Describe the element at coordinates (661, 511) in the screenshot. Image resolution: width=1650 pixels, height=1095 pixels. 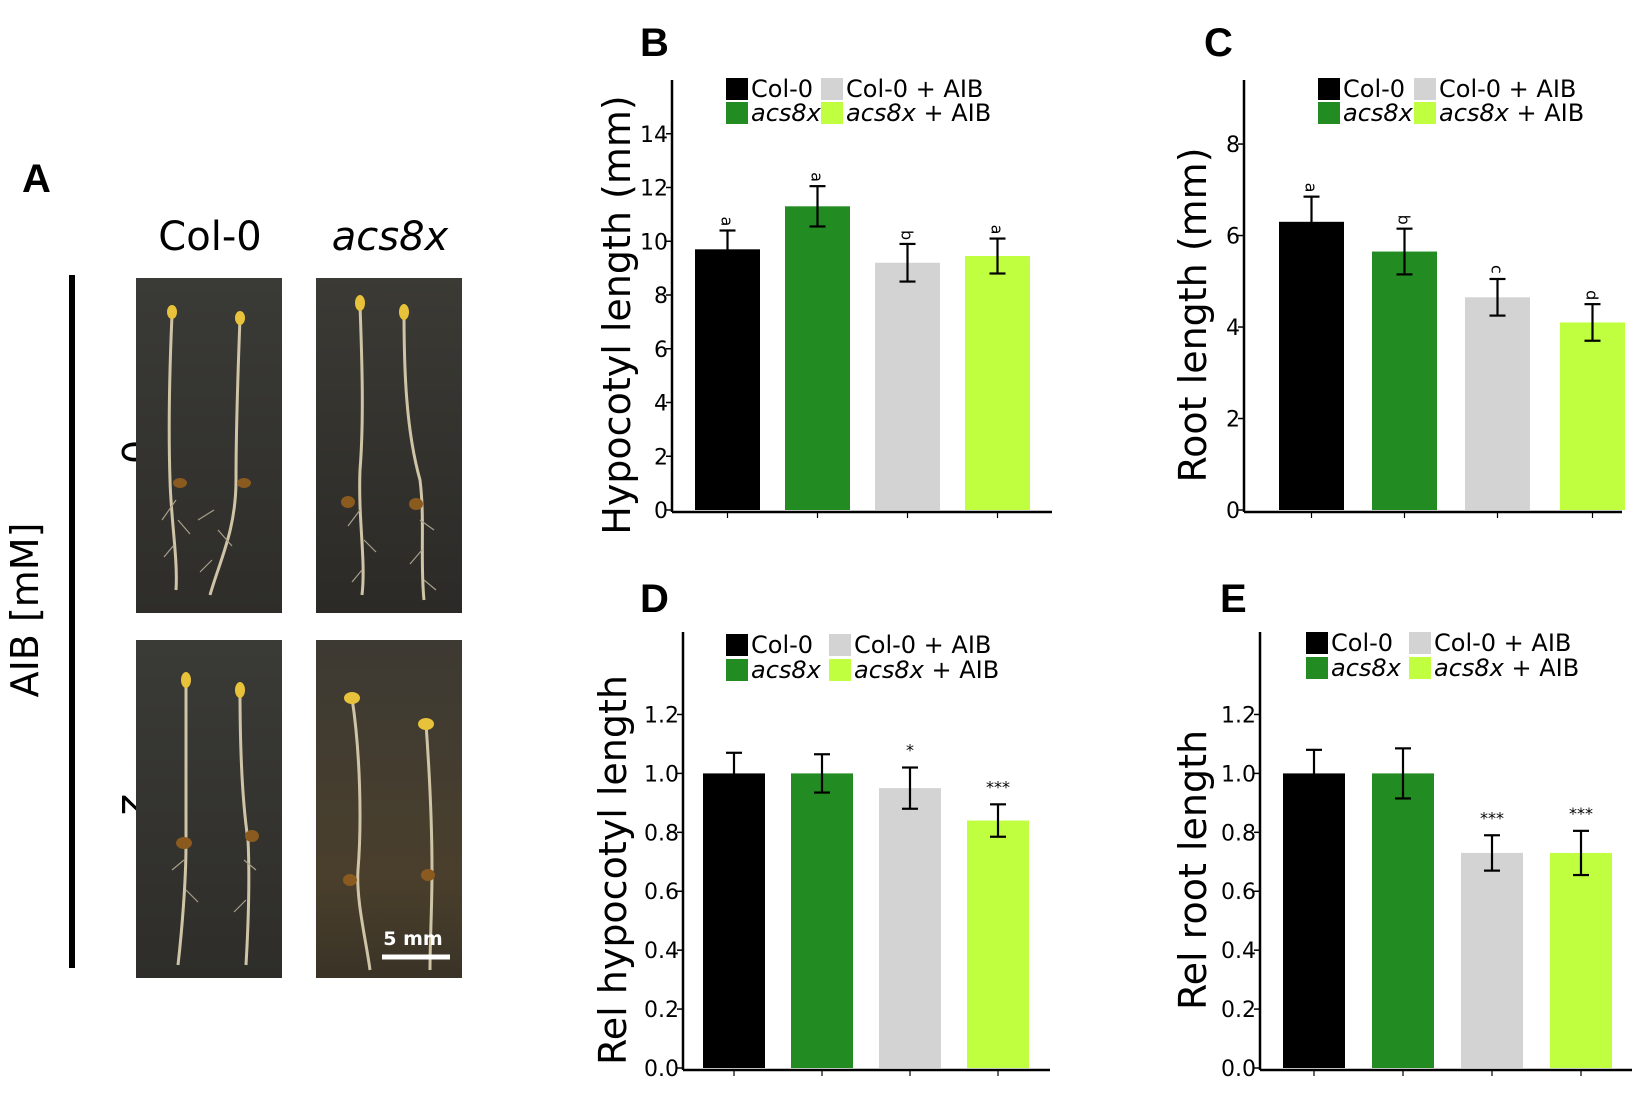
I see `y-tick-label: 0` at that location.